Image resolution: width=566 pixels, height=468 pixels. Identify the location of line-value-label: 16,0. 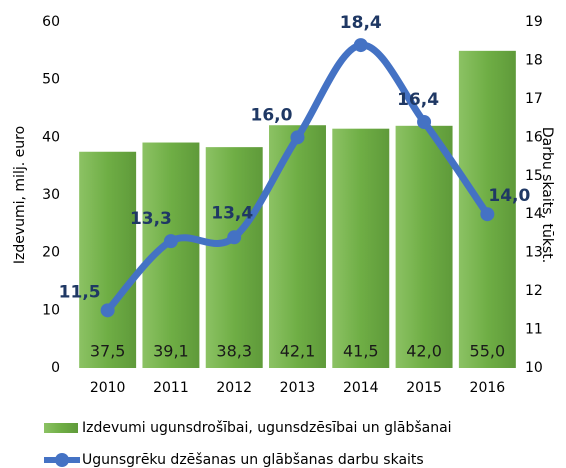
(272, 115).